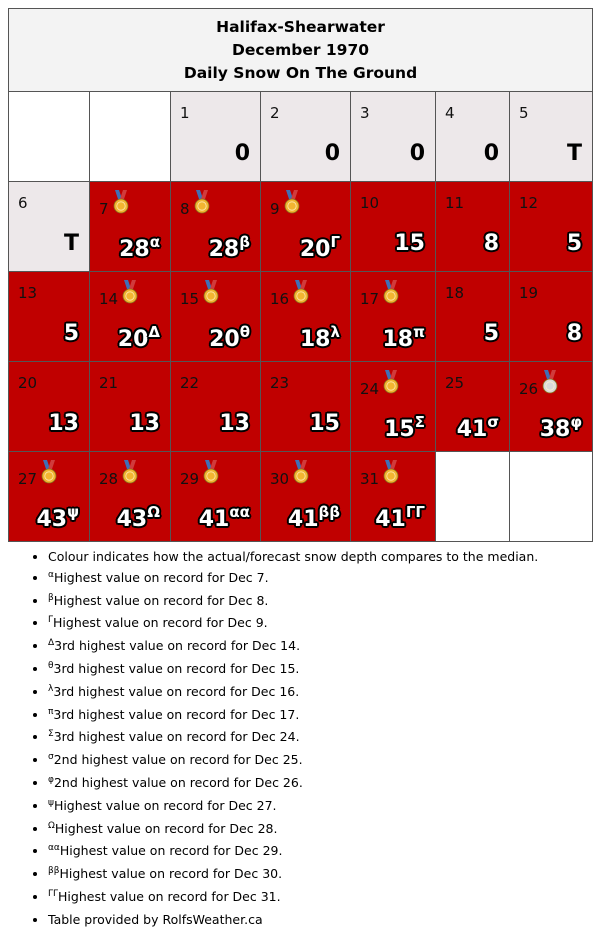 This screenshot has width=600, height=931. Describe the element at coordinates (472, 316) in the screenshot. I see `day-cell-18: 18 5` at that location.